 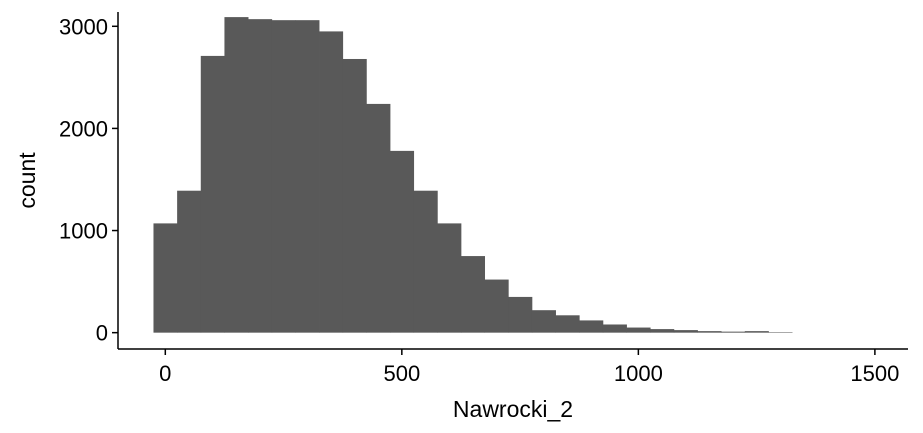 I want to click on y-tick-label: 0, so click(x=102, y=333).